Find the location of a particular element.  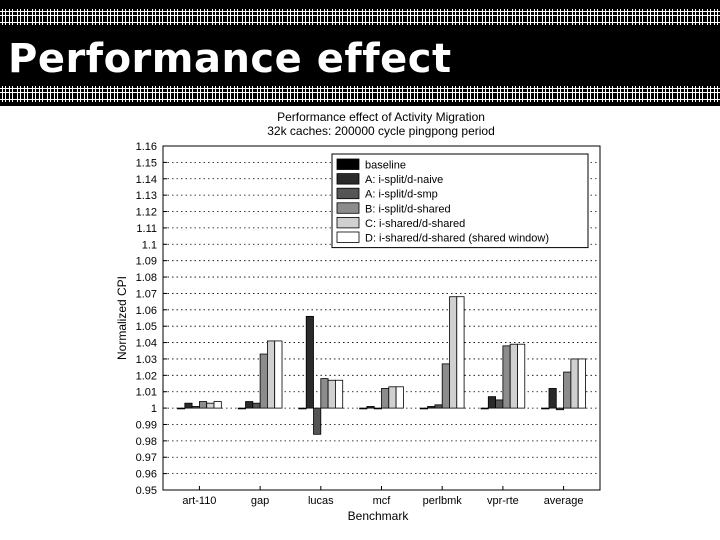

y-tick-label: 1.01 is located at coordinates (146, 393).